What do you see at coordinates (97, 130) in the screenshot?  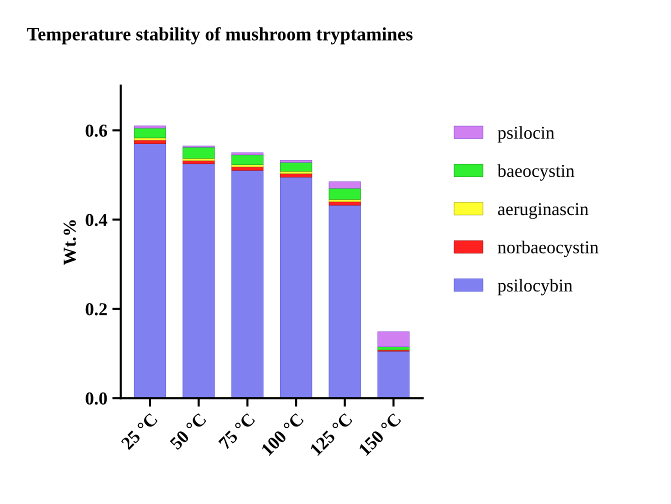 I see `y-tick-label: 0.6` at bounding box center [97, 130].